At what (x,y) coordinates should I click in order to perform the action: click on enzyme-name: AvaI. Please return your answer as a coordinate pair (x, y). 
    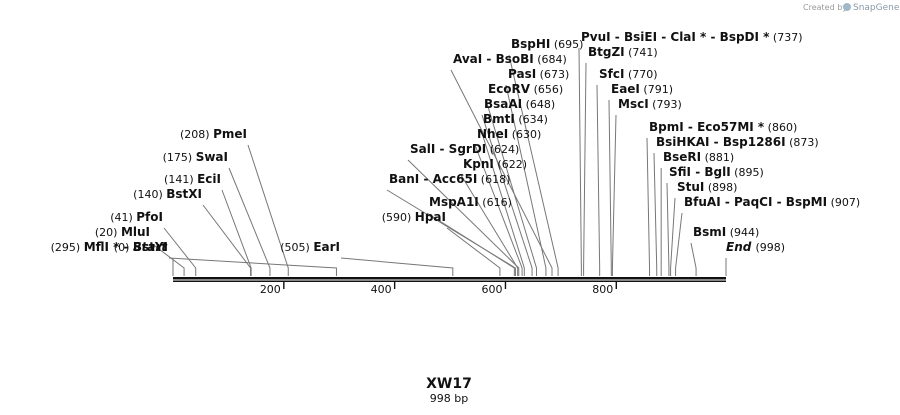
    Looking at the image, I should click on (467, 59).